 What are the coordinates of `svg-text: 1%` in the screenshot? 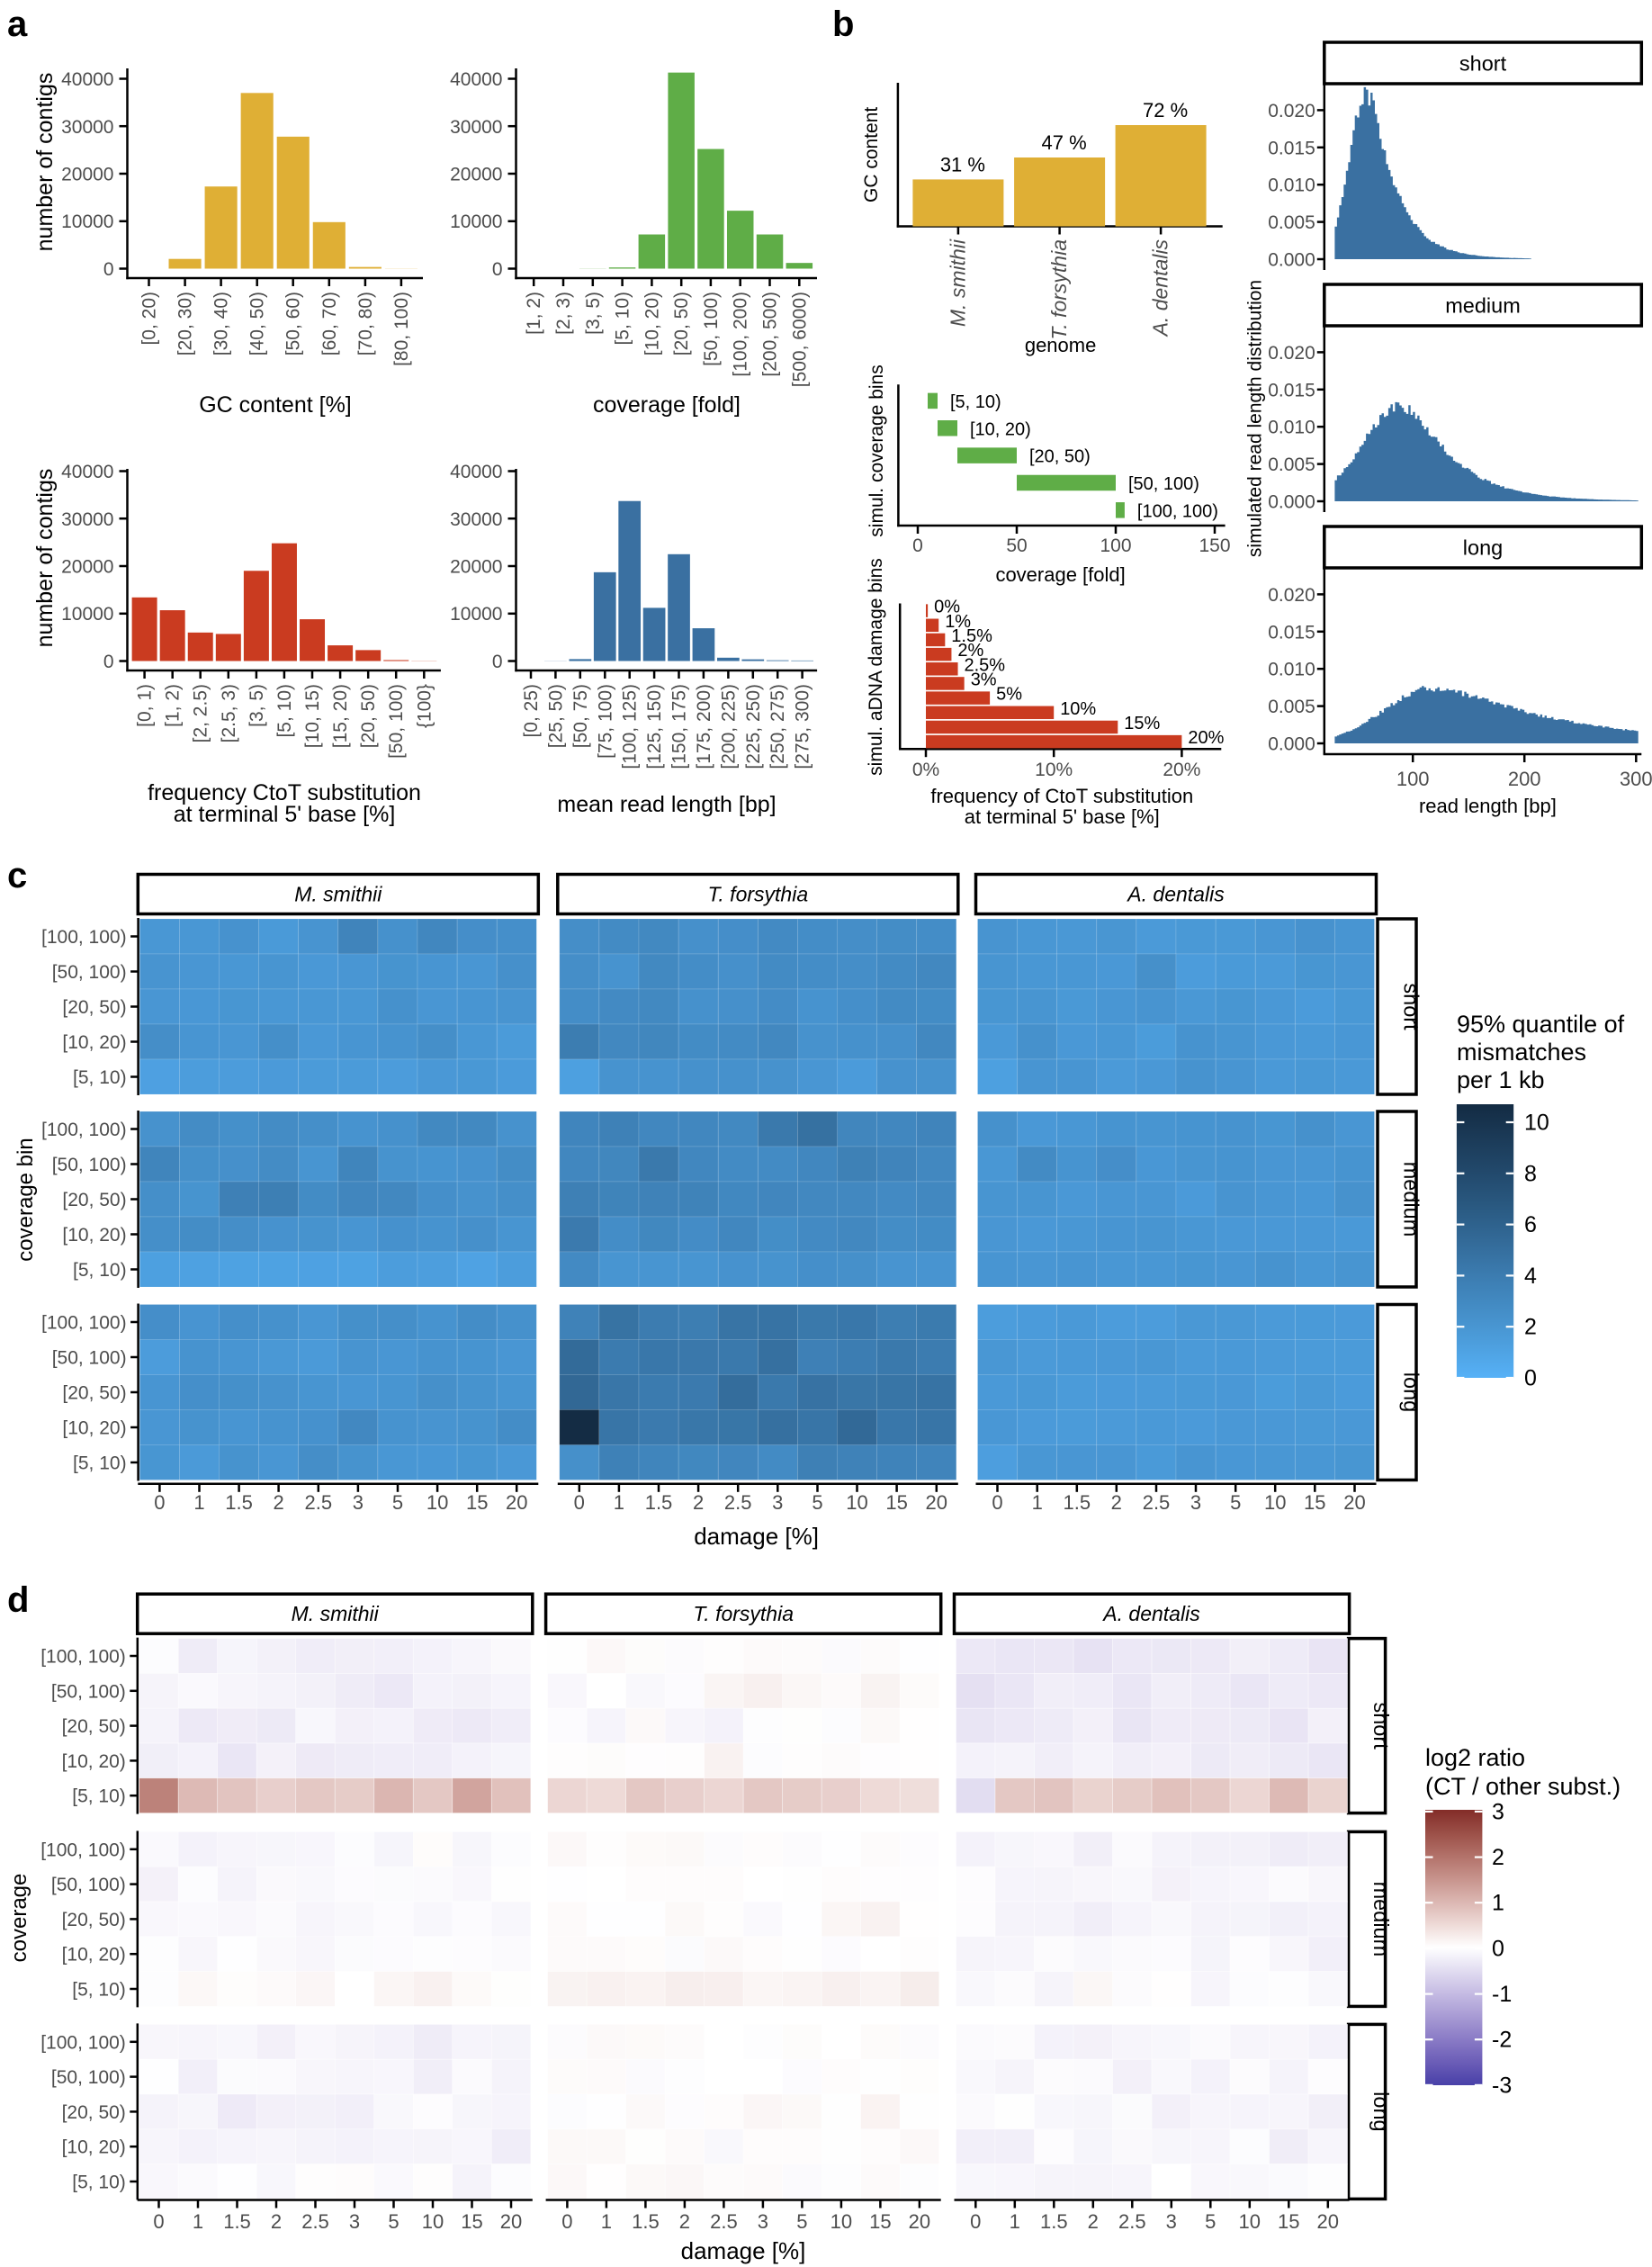 It's located at (958, 622).